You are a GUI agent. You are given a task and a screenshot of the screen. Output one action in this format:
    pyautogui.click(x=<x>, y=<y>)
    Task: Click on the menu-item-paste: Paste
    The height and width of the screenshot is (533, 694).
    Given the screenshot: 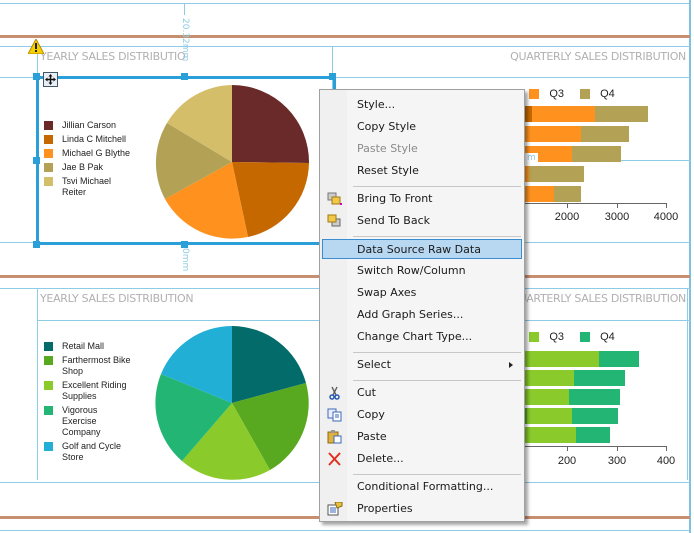 What is the action you would take?
    pyautogui.click(x=422, y=437)
    